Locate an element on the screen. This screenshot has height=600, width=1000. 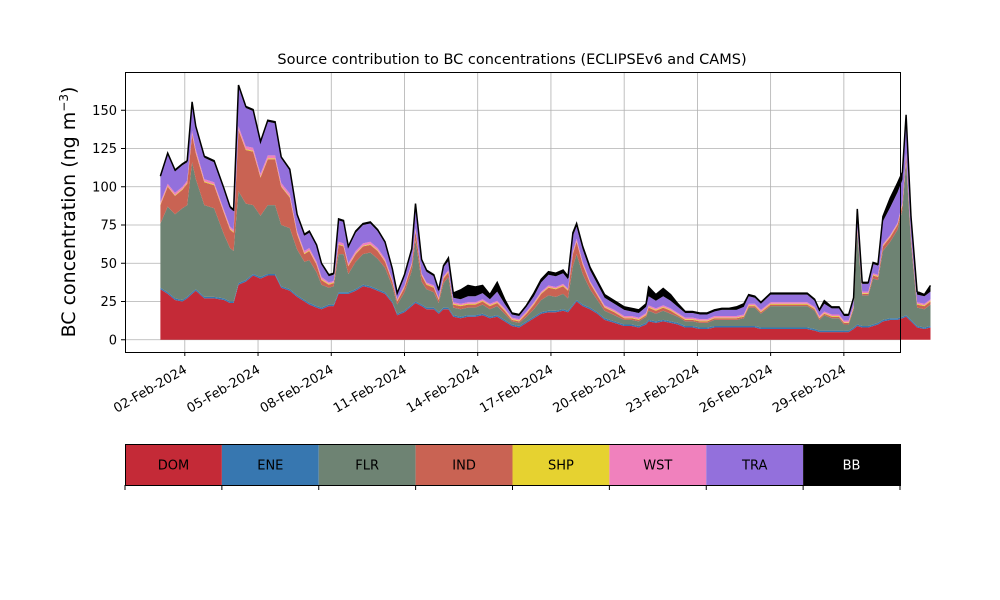
legend-swatch-flr is located at coordinates (367, 464).